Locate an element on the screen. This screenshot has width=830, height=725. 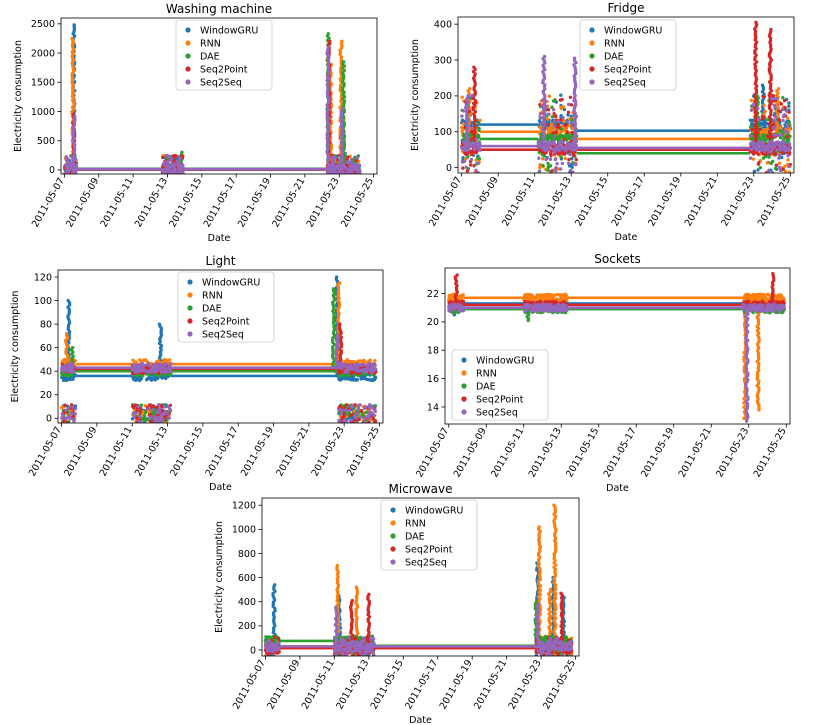
y-tick-label: 200 is located at coordinates (443, 96).